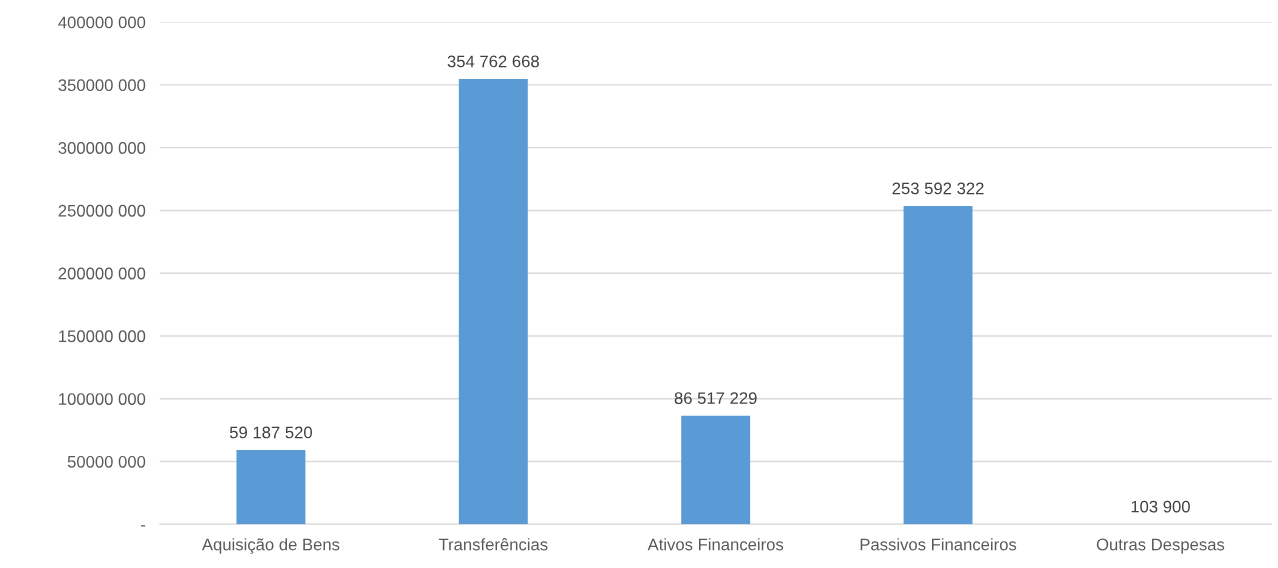  What do you see at coordinates (106, 461) in the screenshot?
I see `y-tick-label: 50000 000` at bounding box center [106, 461].